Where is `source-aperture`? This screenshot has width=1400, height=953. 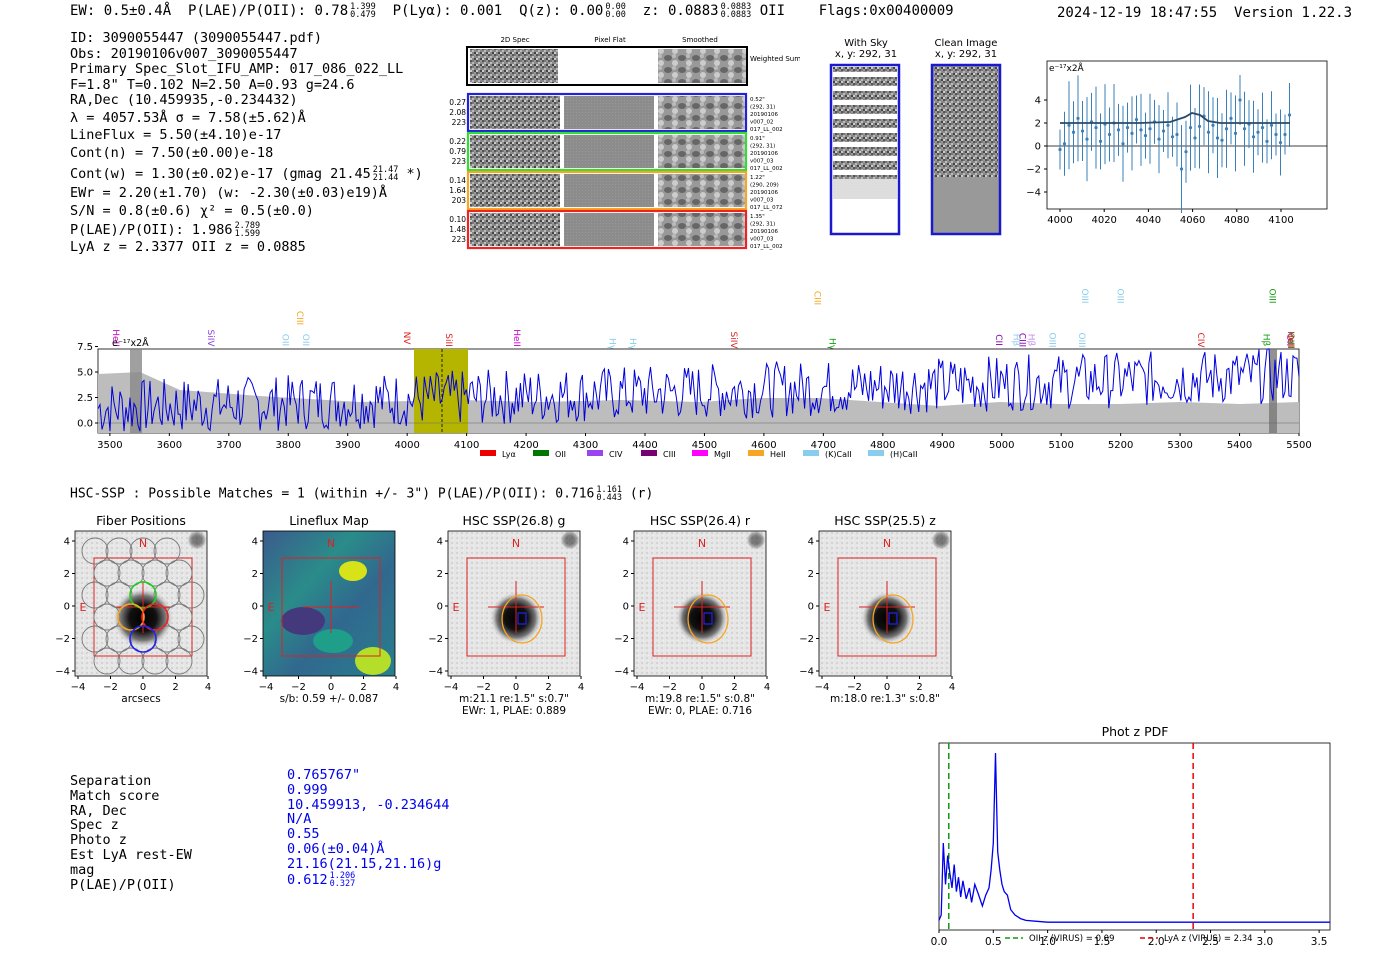 source-aperture is located at coordinates (893, 619).